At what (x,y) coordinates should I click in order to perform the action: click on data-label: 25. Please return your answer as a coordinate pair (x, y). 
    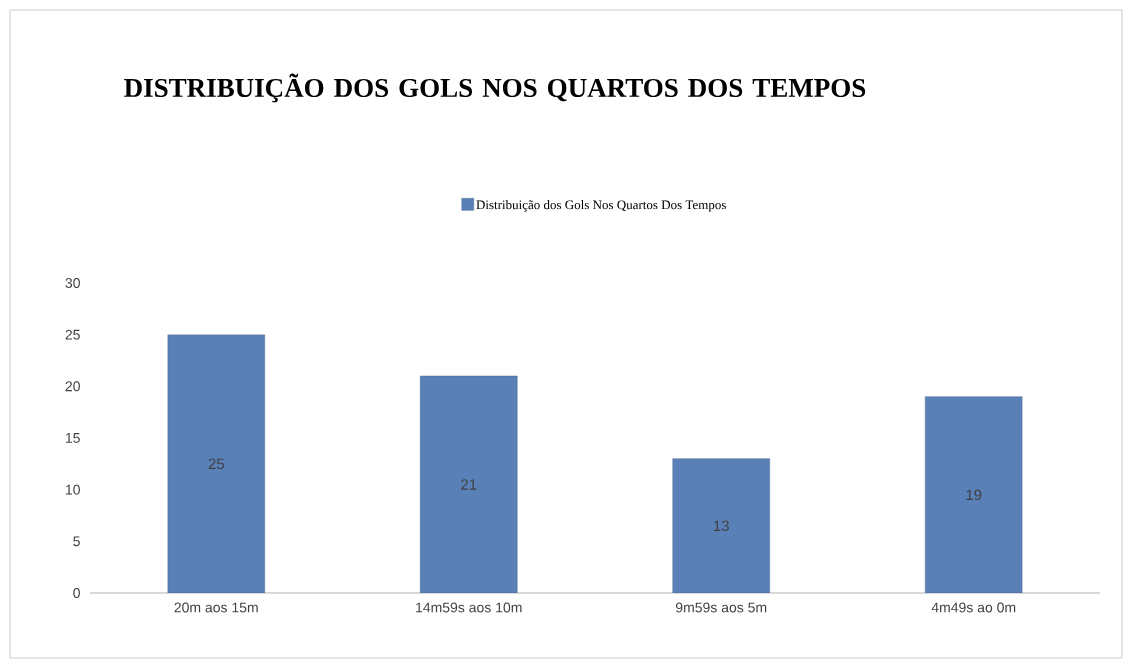
    Looking at the image, I should click on (216, 464).